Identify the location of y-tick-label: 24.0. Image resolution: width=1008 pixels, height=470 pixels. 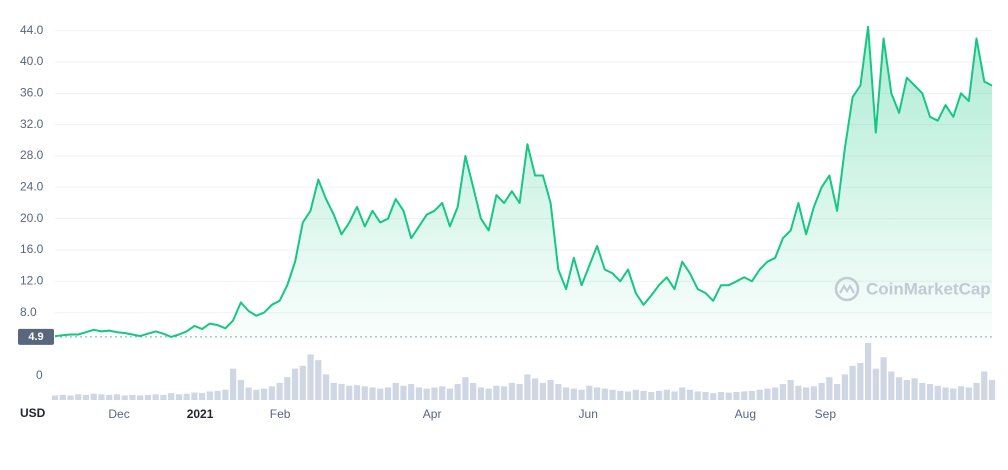
(32, 186).